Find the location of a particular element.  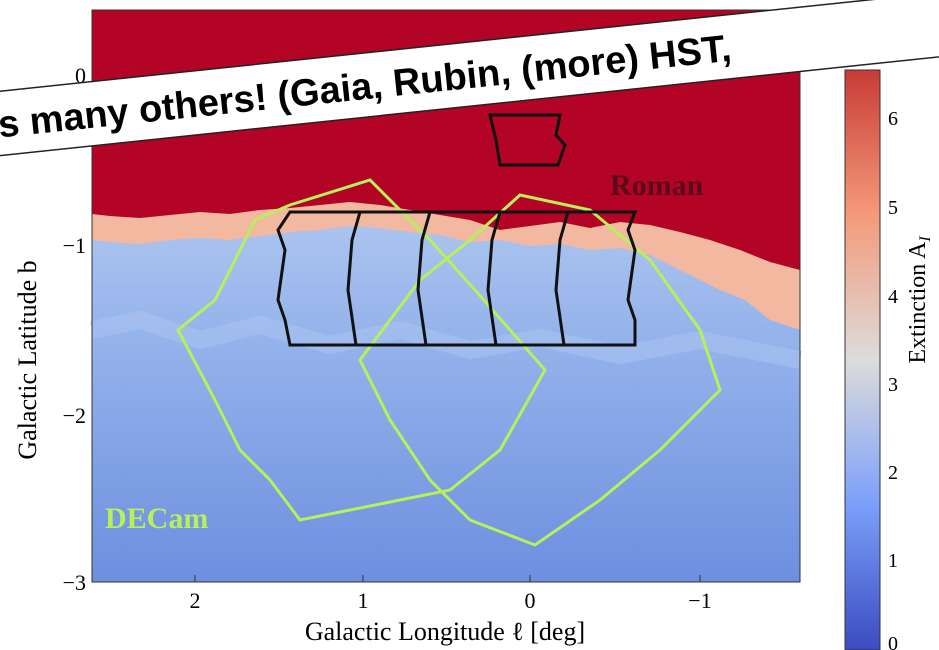

colorbar-tick-label: 2 is located at coordinates (893, 473).